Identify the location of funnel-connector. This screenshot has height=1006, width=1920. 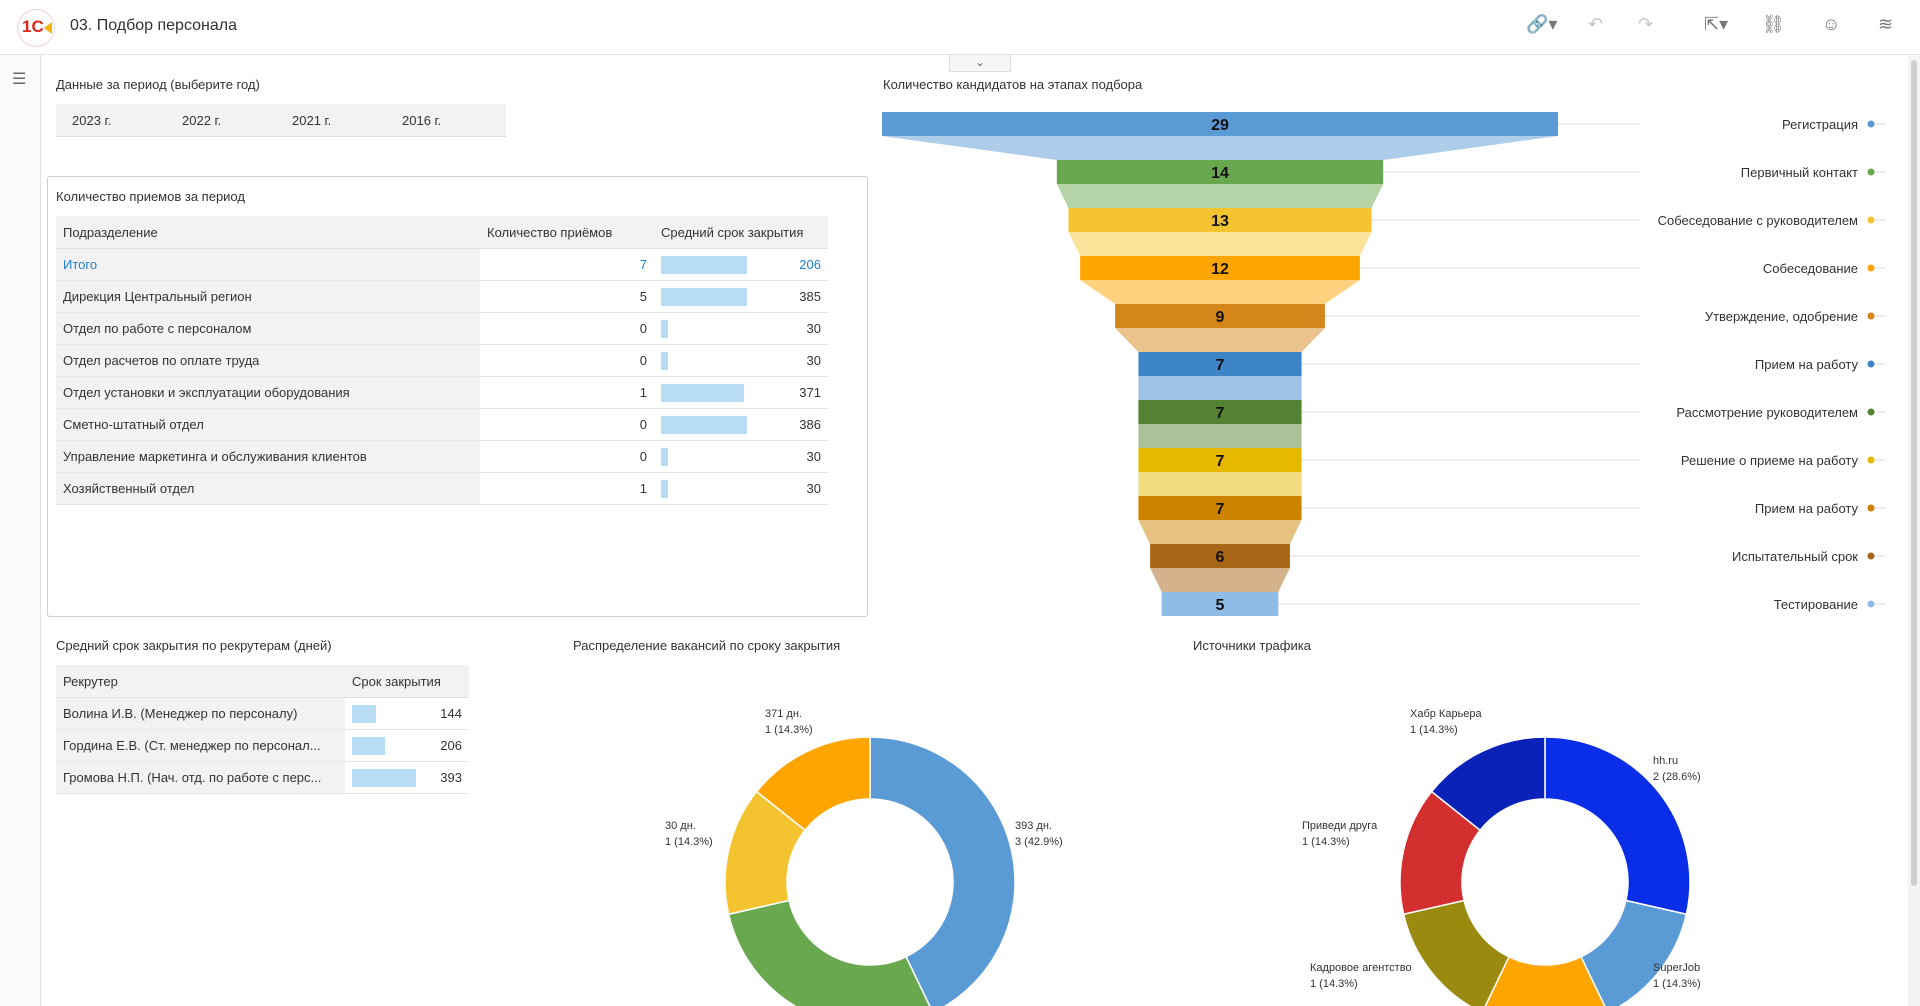
(1220, 244).